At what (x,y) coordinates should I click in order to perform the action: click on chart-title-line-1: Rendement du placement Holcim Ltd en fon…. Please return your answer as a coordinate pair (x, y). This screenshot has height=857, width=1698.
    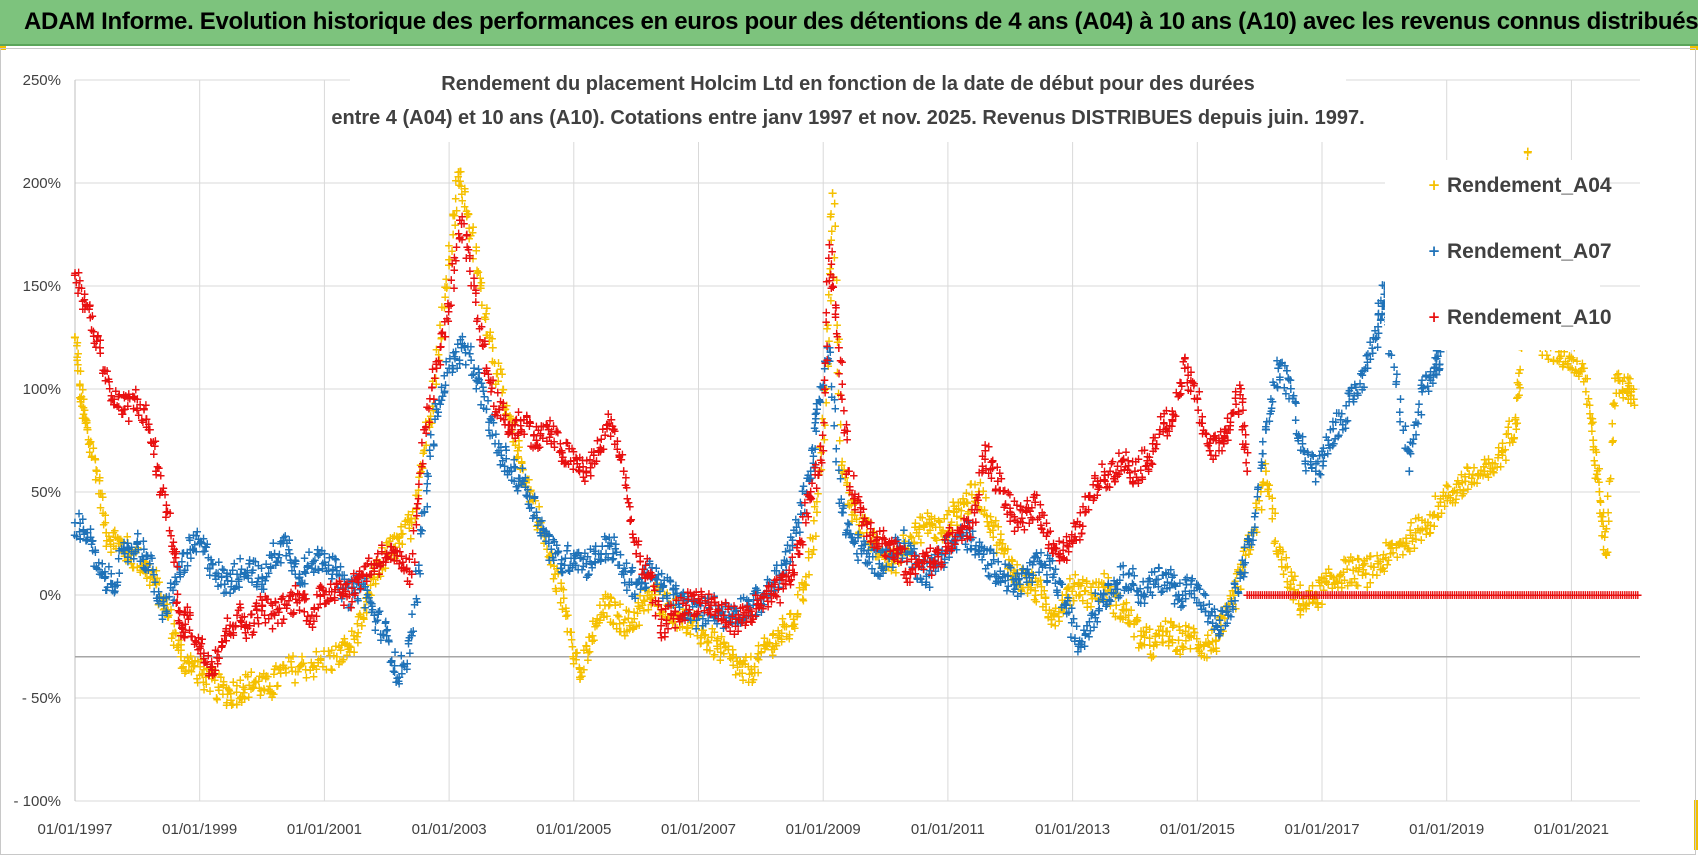
    Looking at the image, I should click on (847, 84).